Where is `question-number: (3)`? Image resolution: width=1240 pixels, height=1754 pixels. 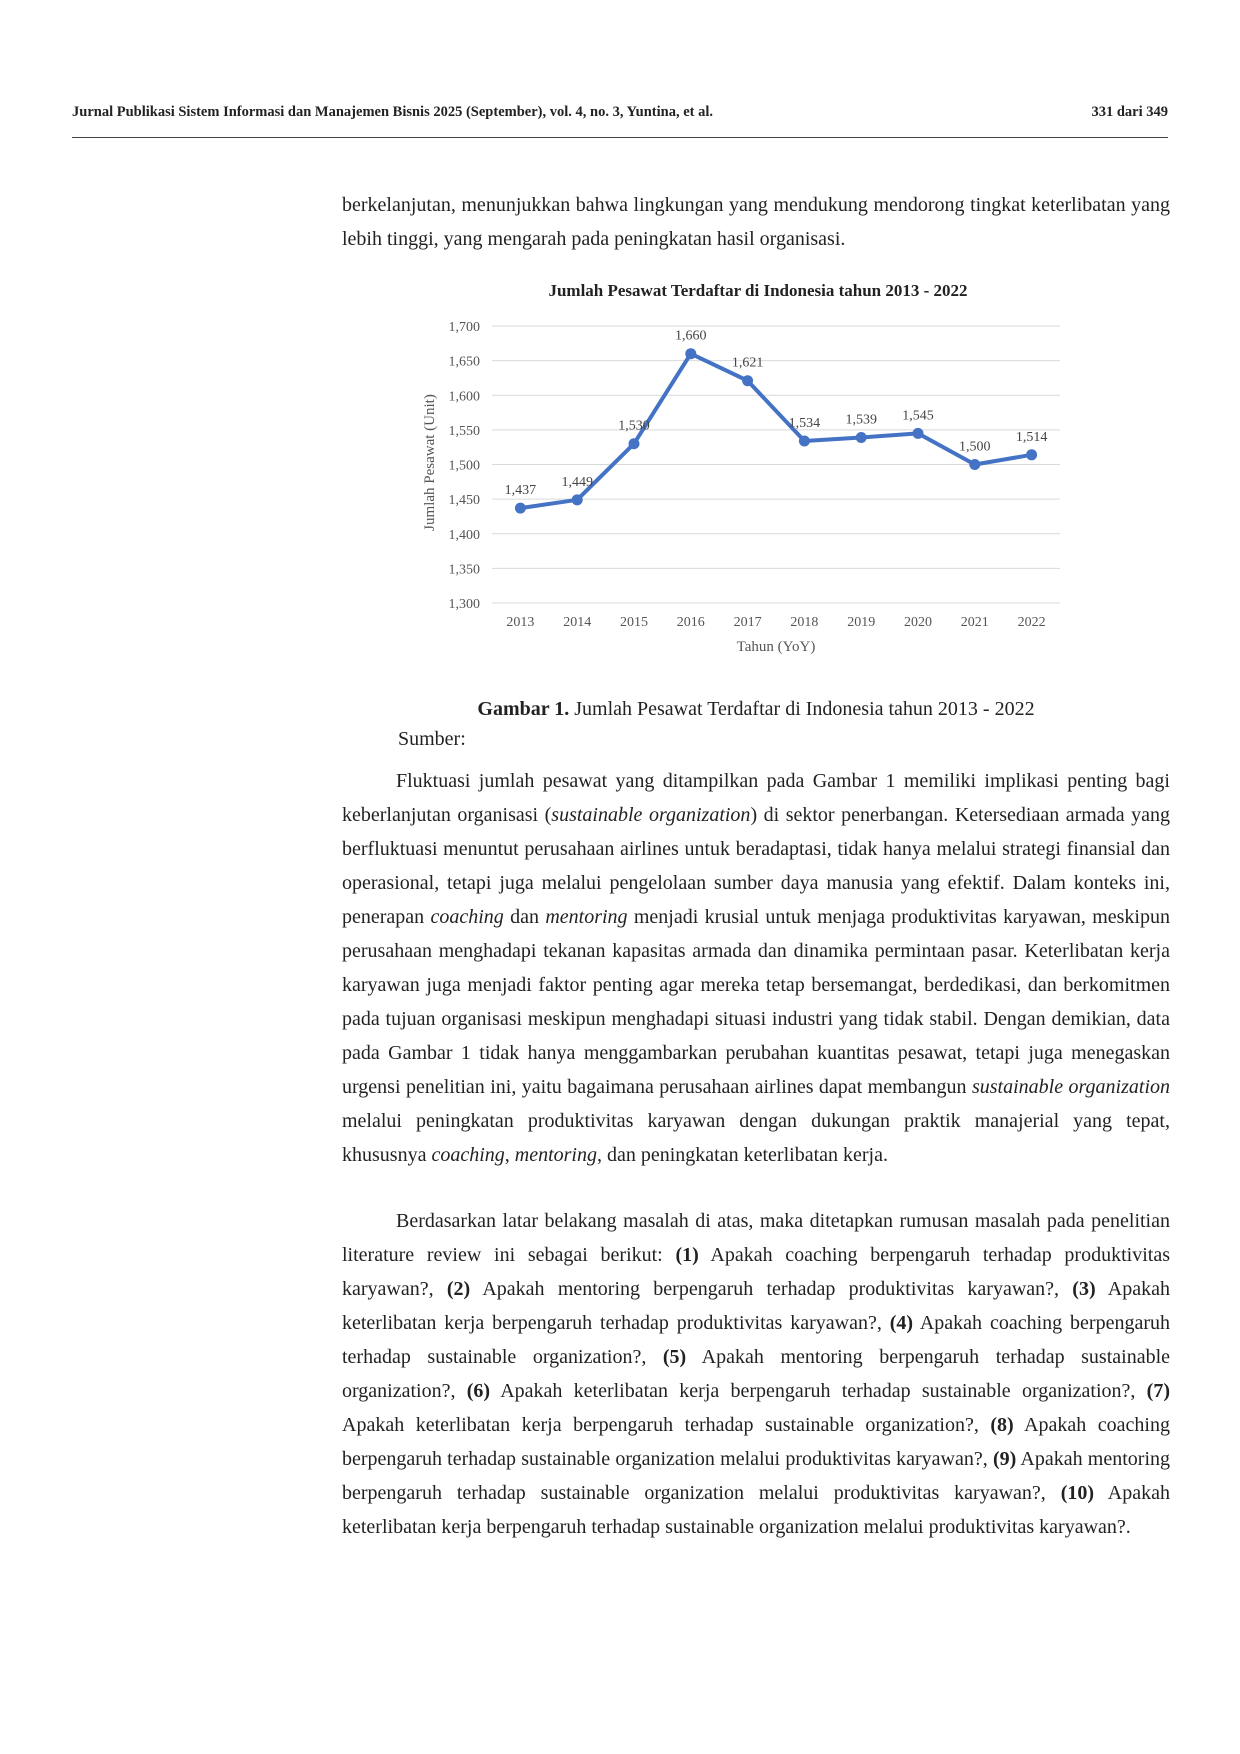
question-number: (3) is located at coordinates (1084, 1289).